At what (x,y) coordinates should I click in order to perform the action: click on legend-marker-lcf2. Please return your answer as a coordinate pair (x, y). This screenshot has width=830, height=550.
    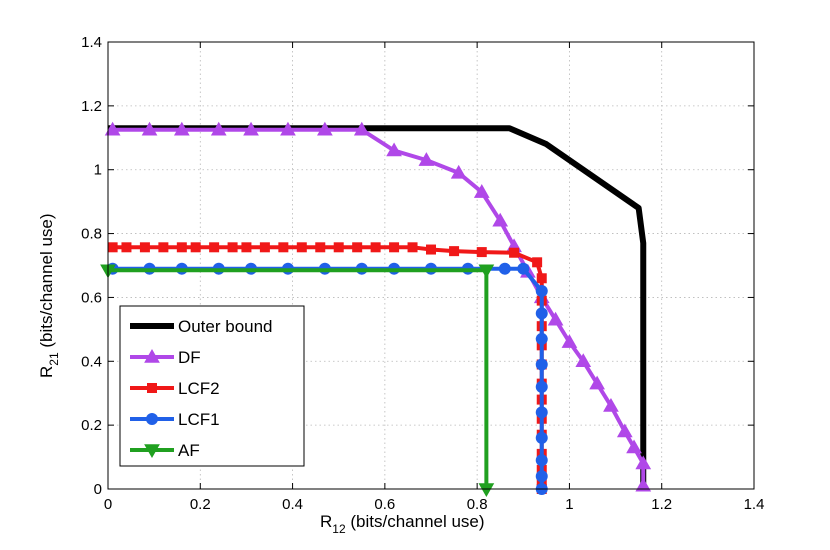
    Looking at the image, I should click on (152, 388).